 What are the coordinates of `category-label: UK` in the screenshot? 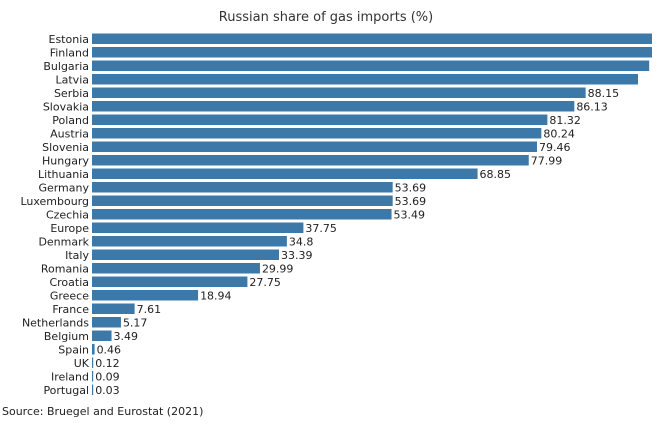 It's located at (82, 363).